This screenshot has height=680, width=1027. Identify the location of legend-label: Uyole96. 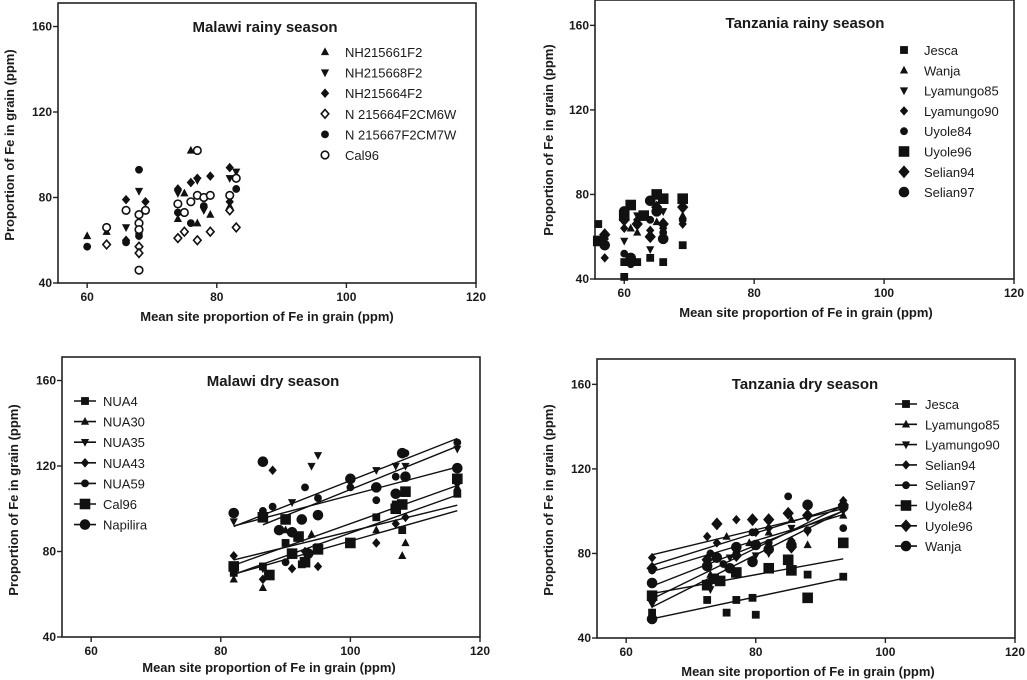
(948, 152).